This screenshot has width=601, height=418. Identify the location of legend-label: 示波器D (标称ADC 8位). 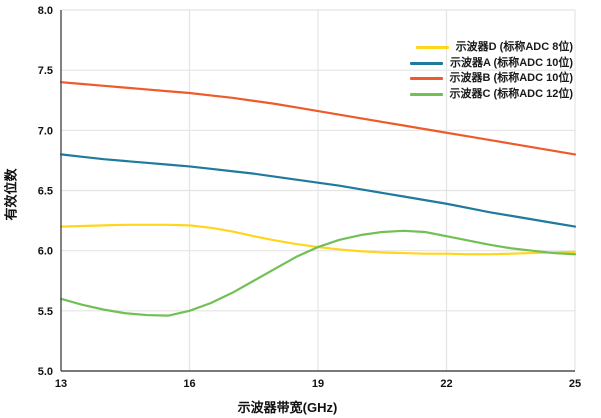
(514, 47).